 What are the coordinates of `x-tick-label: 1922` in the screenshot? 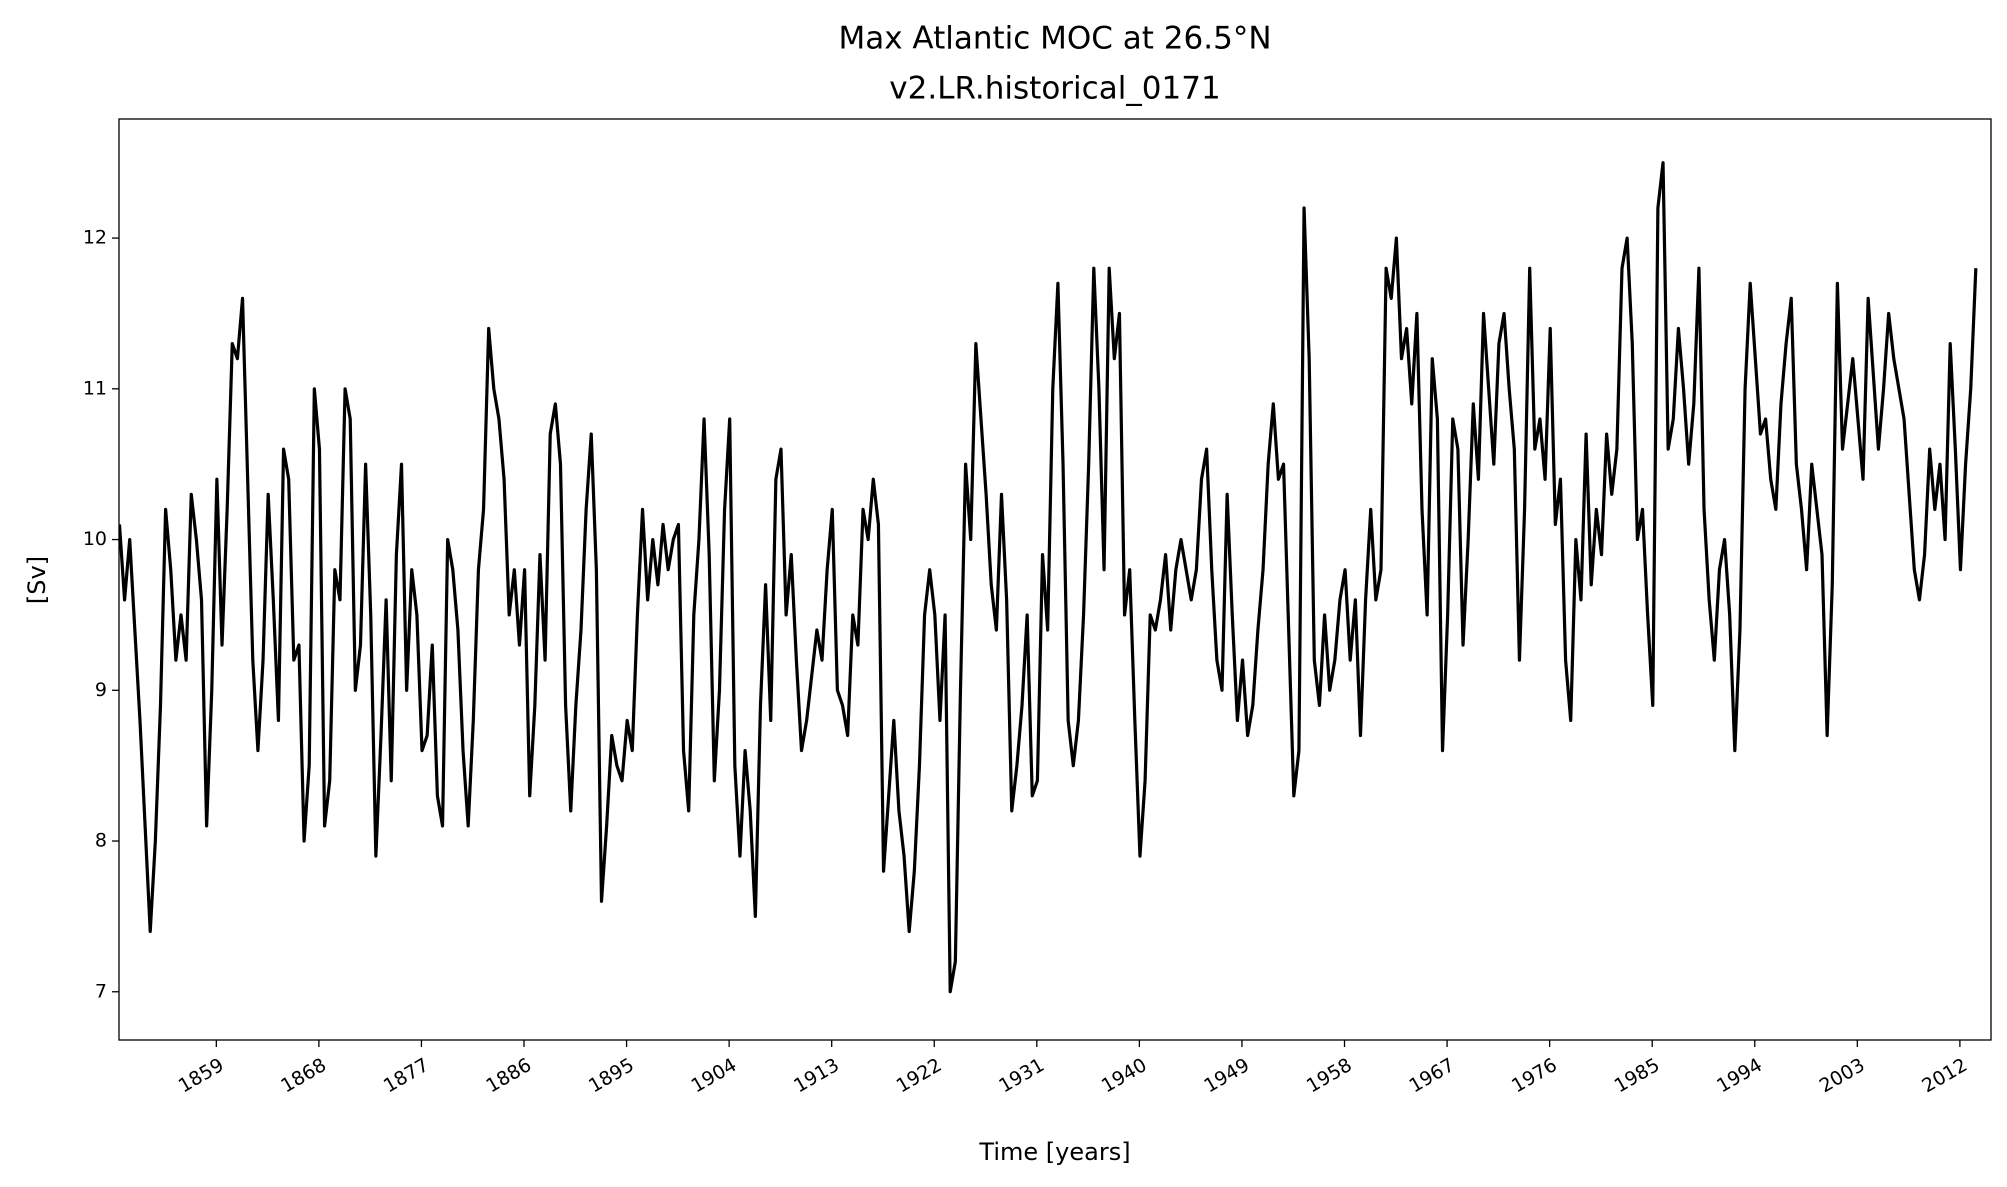 It's located at (919, 1075).